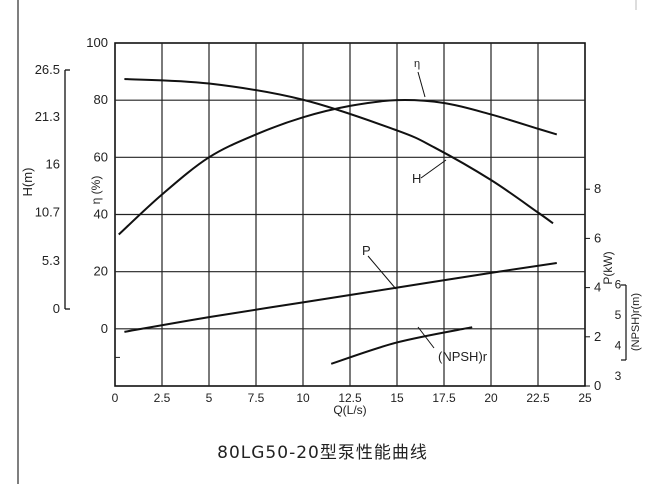 The width and height of the screenshot is (645, 484). I want to click on p-tick-label: 2, so click(597, 336).